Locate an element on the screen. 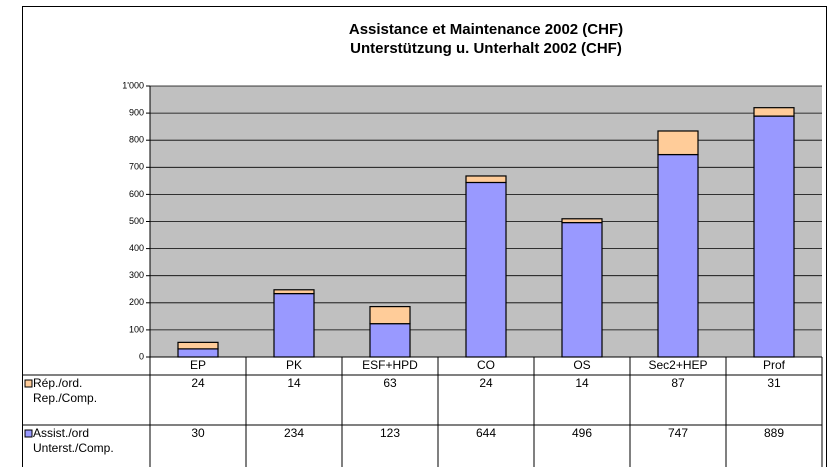  x-tick-label: ESF+HPD is located at coordinates (390, 365).